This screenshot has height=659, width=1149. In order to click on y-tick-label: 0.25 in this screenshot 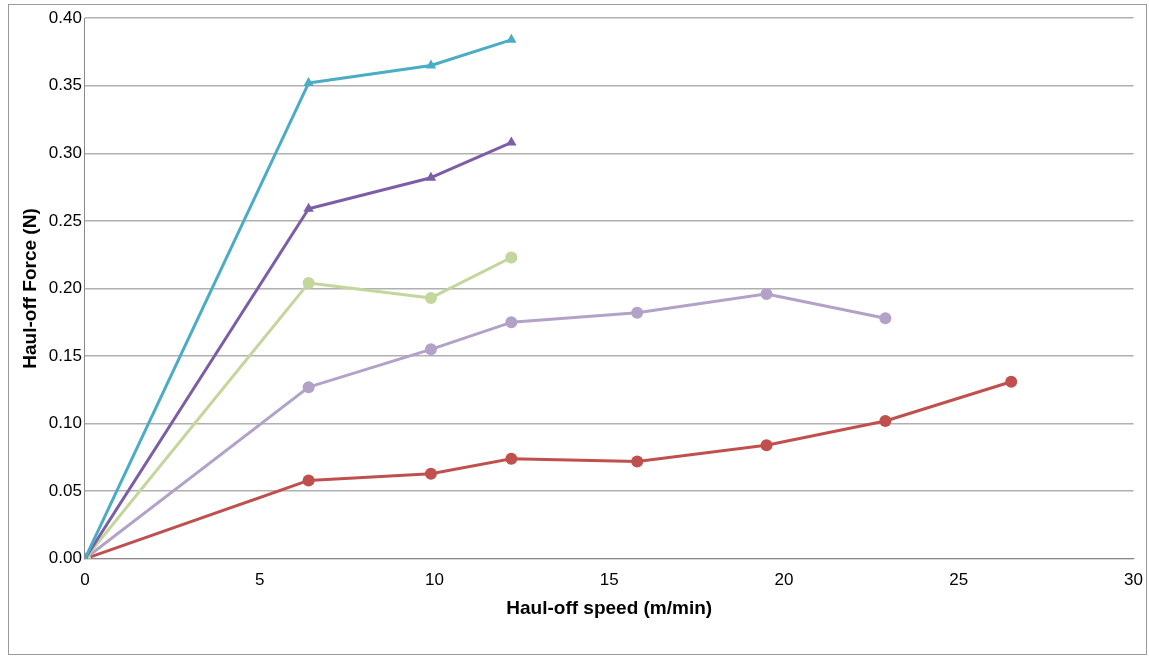, I will do `click(65, 220)`.